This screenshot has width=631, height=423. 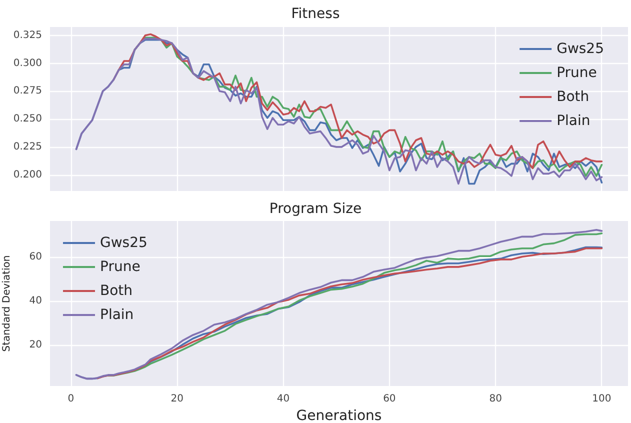 What do you see at coordinates (177, 399) in the screenshot?
I see `x-tick-label: 20` at bounding box center [177, 399].